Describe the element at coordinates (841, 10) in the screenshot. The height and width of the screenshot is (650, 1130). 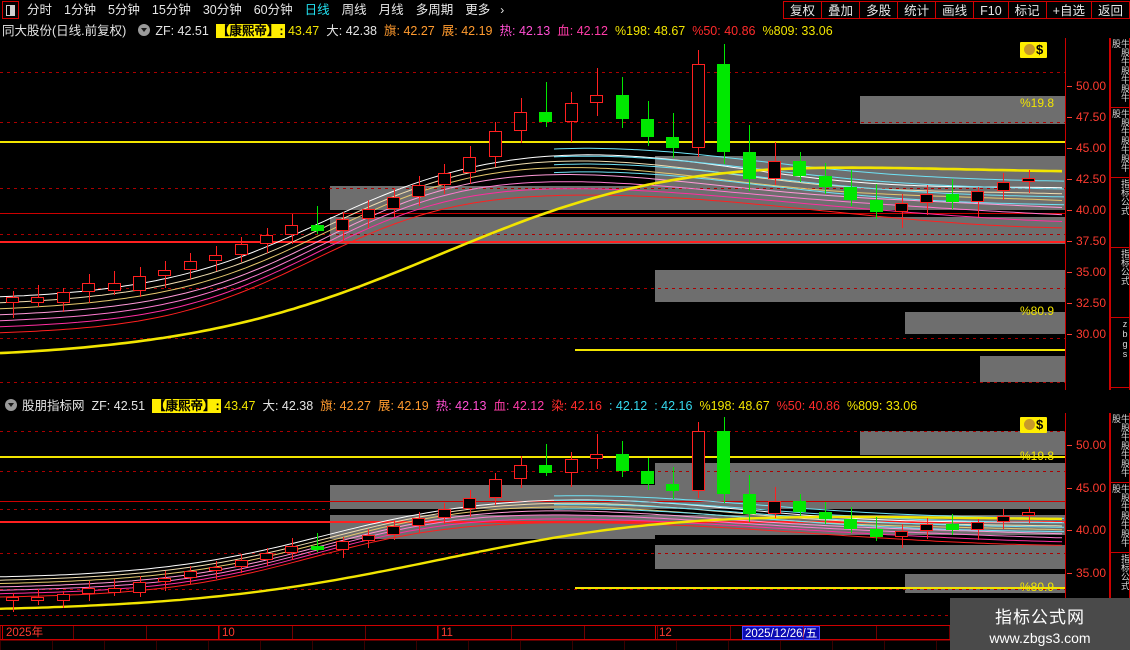
I see `overlay-button: 叠加` at that location.